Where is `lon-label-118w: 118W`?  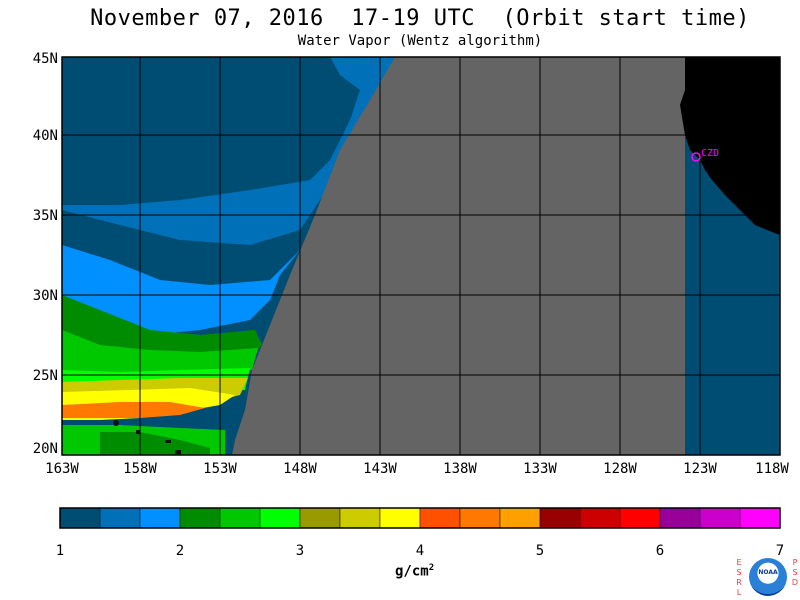 lon-label-118w: 118W is located at coordinates (772, 469).